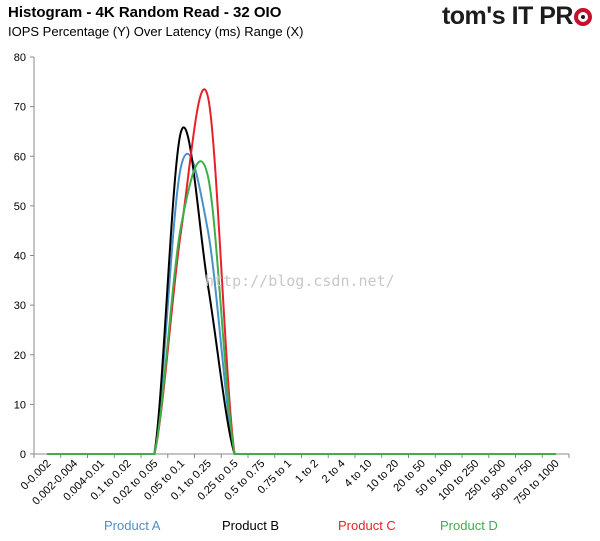  Describe the element at coordinates (251, 525) in the screenshot. I see `legend-item-product-b: Product B` at that location.